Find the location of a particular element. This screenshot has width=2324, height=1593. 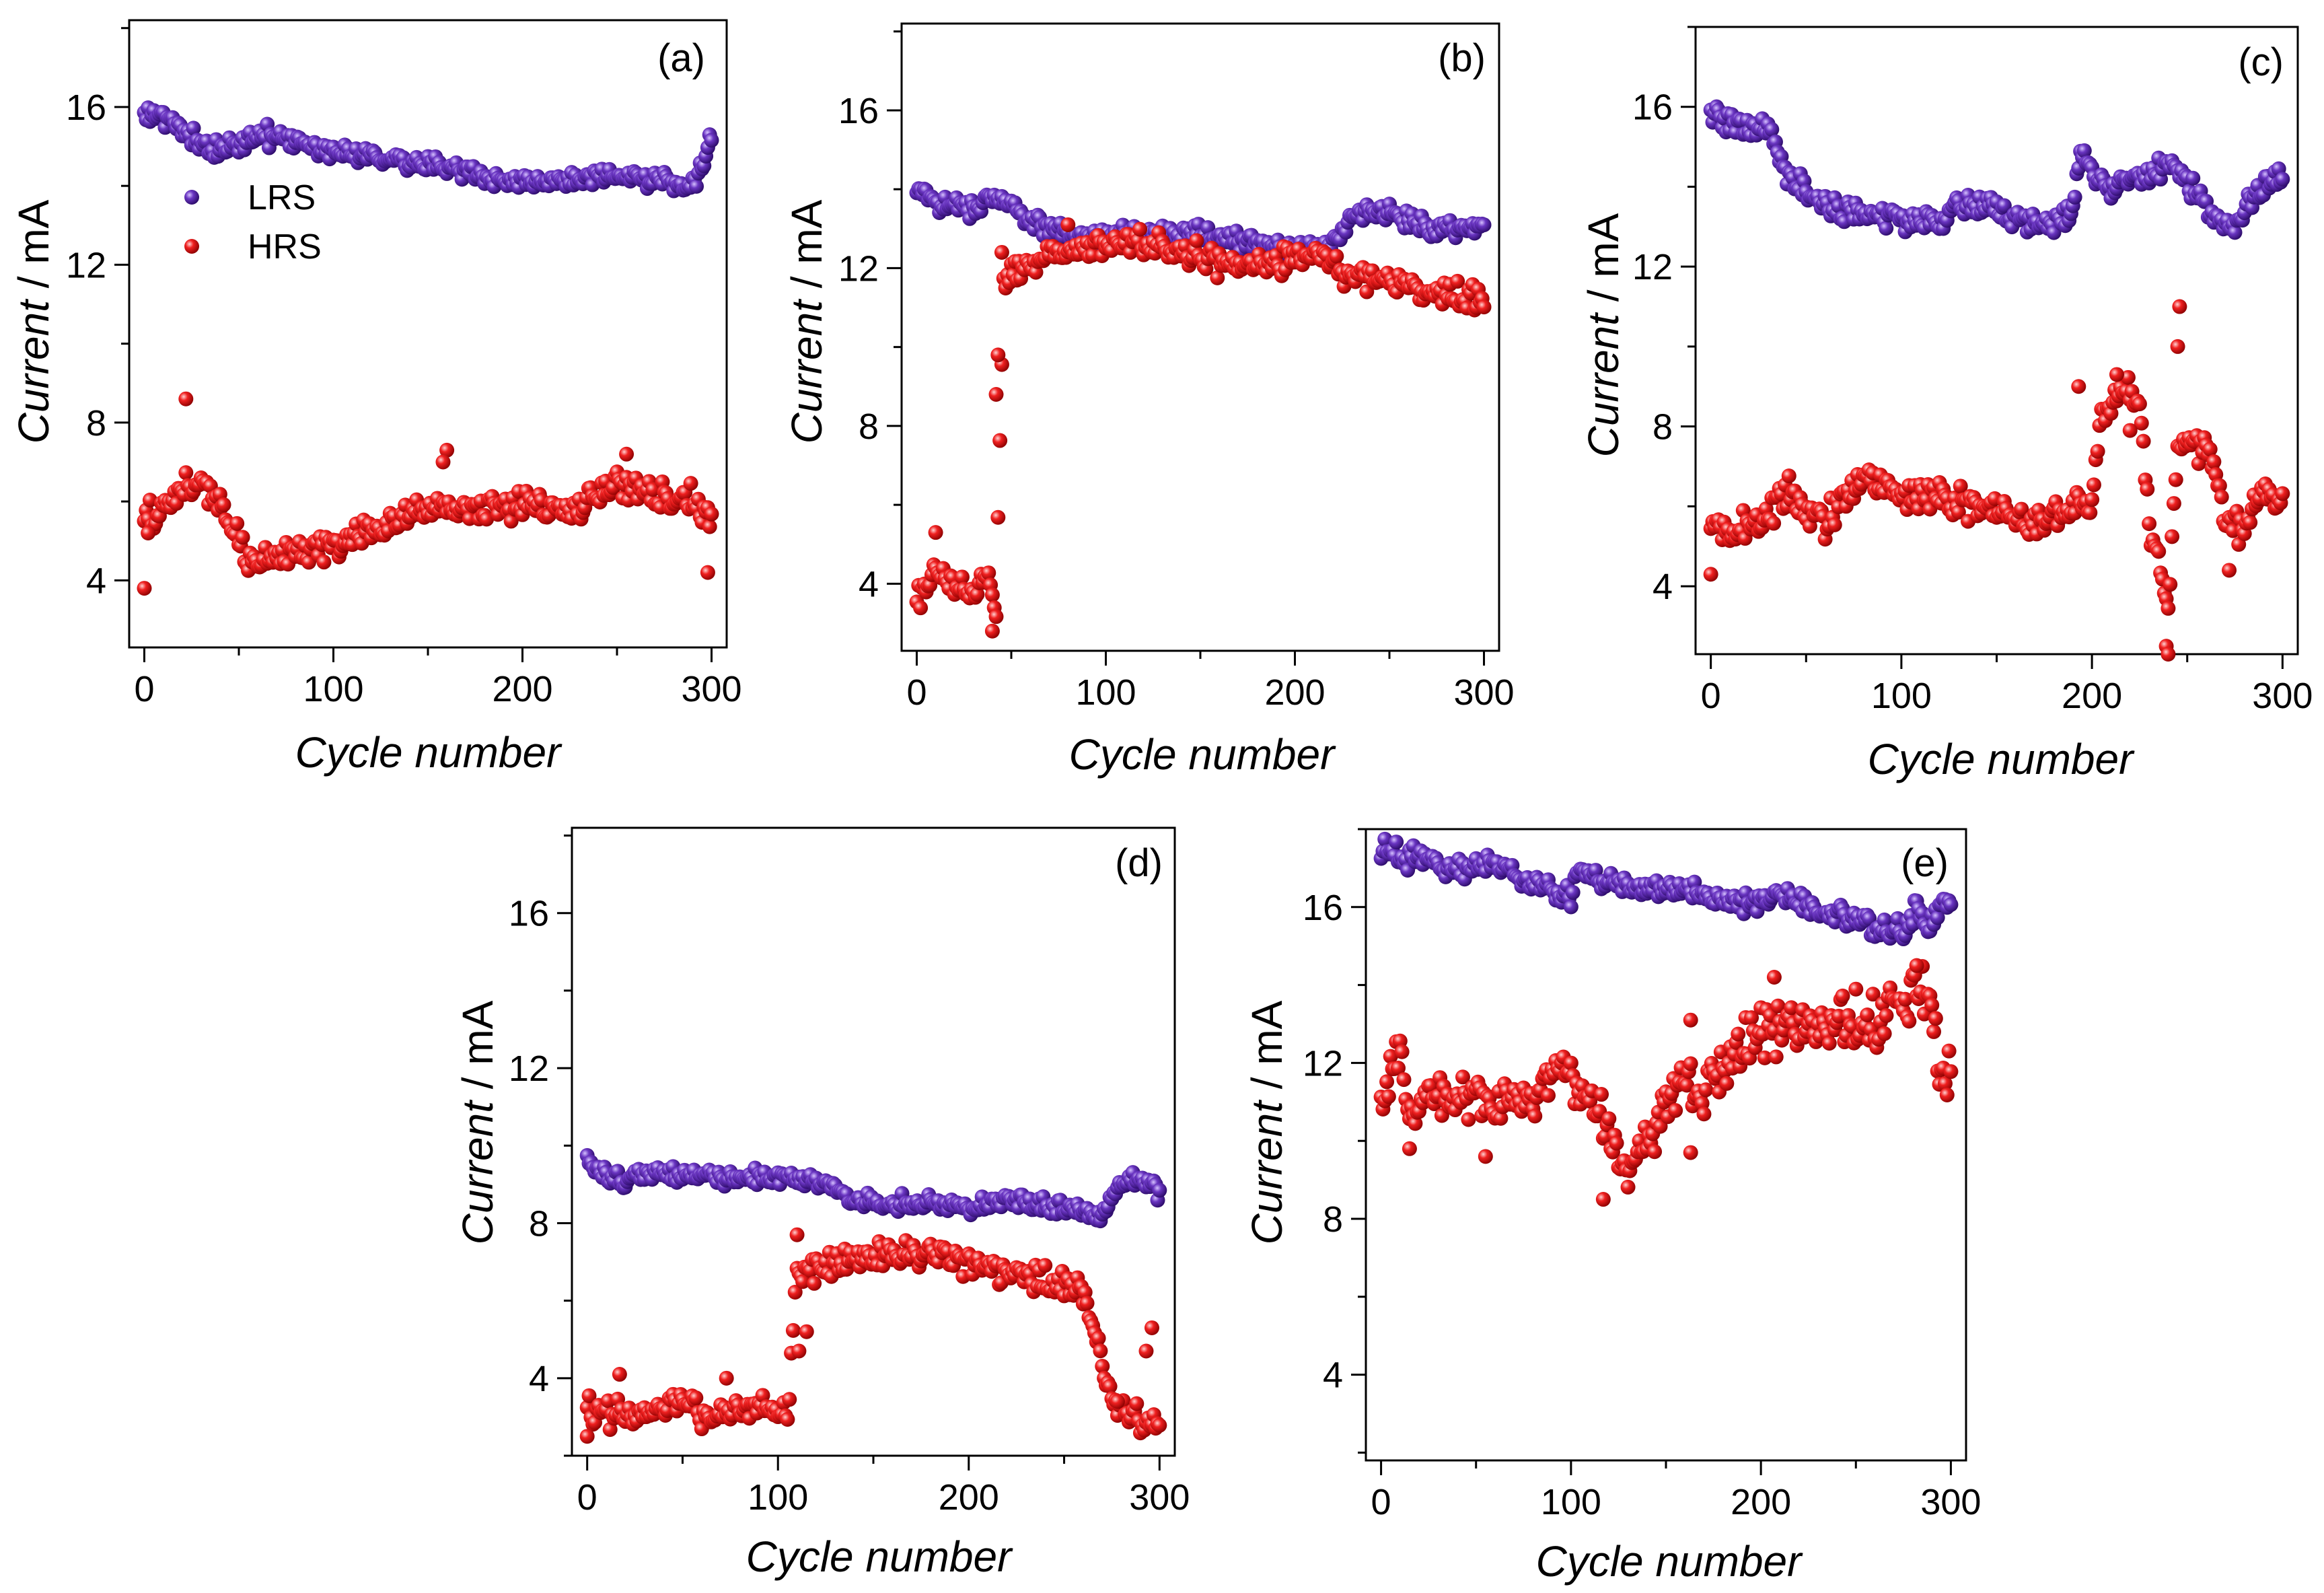

legend-label-lrs: LRS is located at coordinates (282, 197).